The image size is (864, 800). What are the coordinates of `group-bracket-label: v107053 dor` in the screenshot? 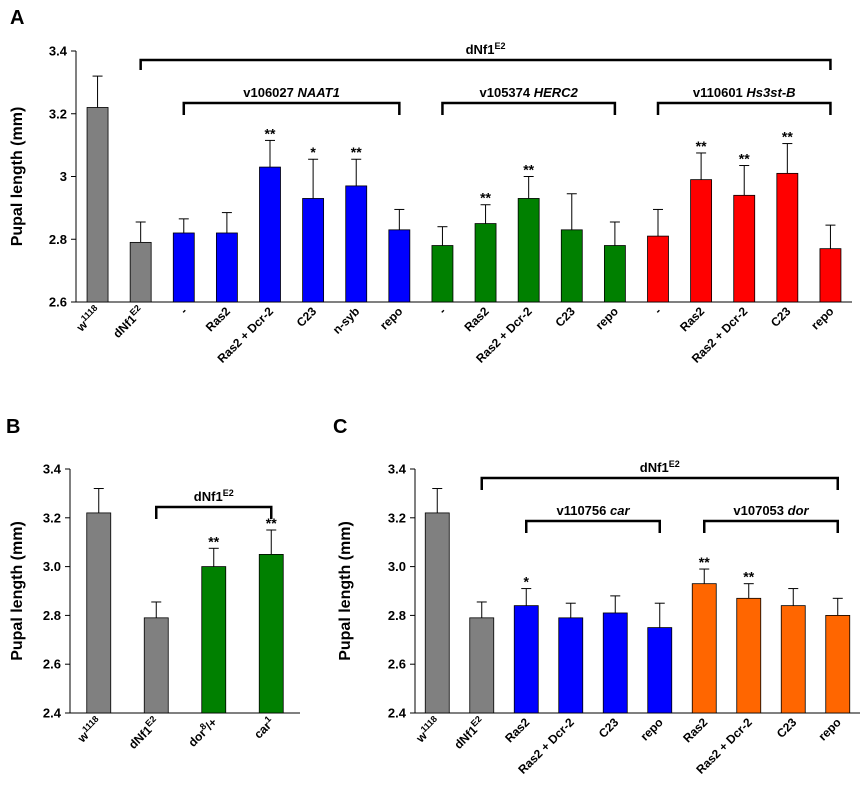 It's located at (771, 510).